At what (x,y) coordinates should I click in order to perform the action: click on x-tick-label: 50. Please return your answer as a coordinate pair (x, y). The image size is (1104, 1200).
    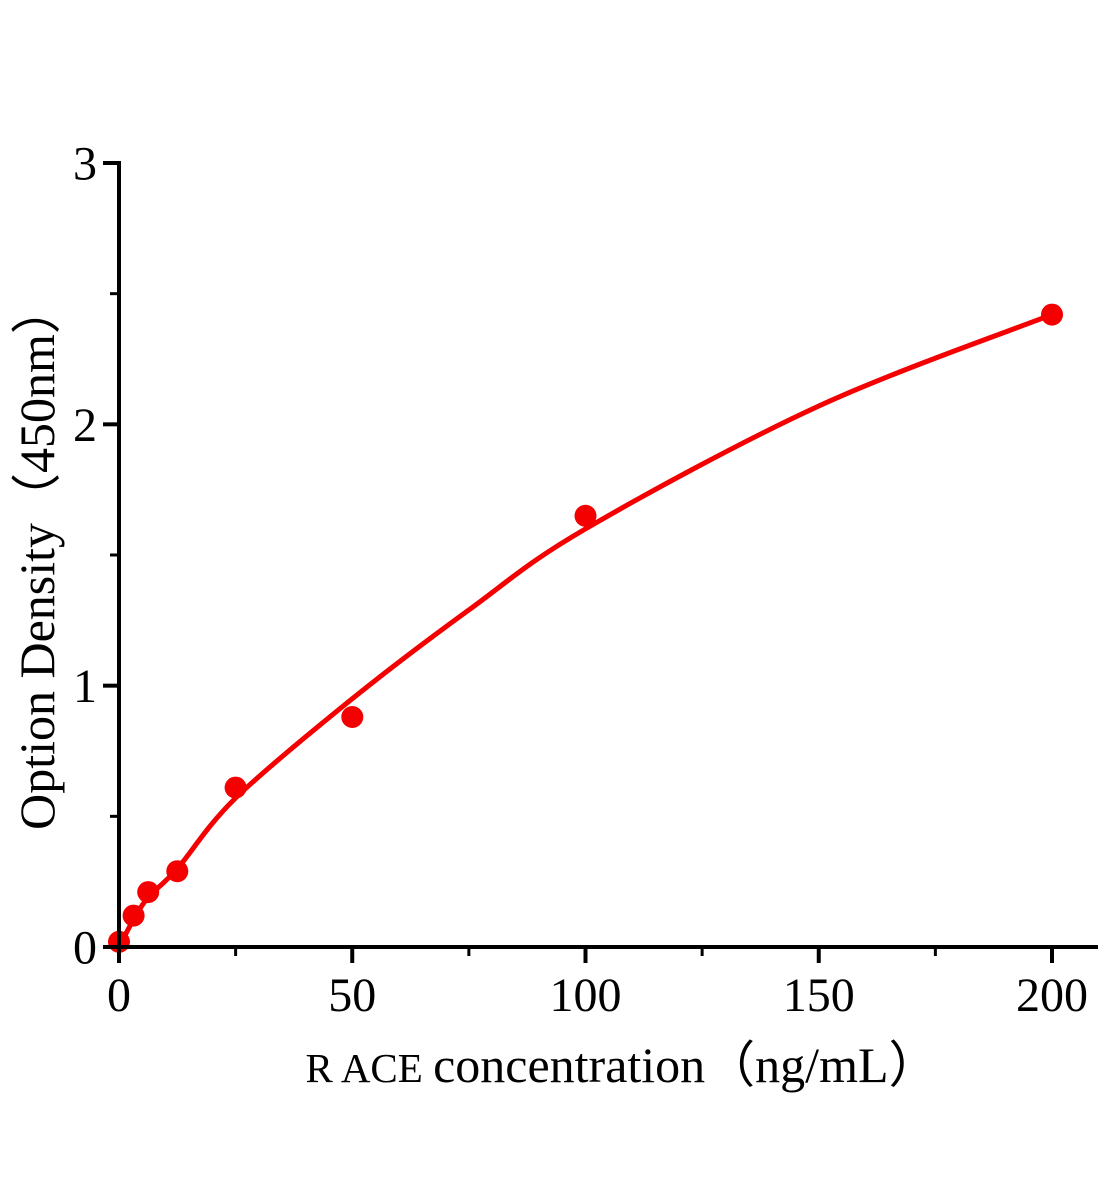
    Looking at the image, I should click on (352, 995).